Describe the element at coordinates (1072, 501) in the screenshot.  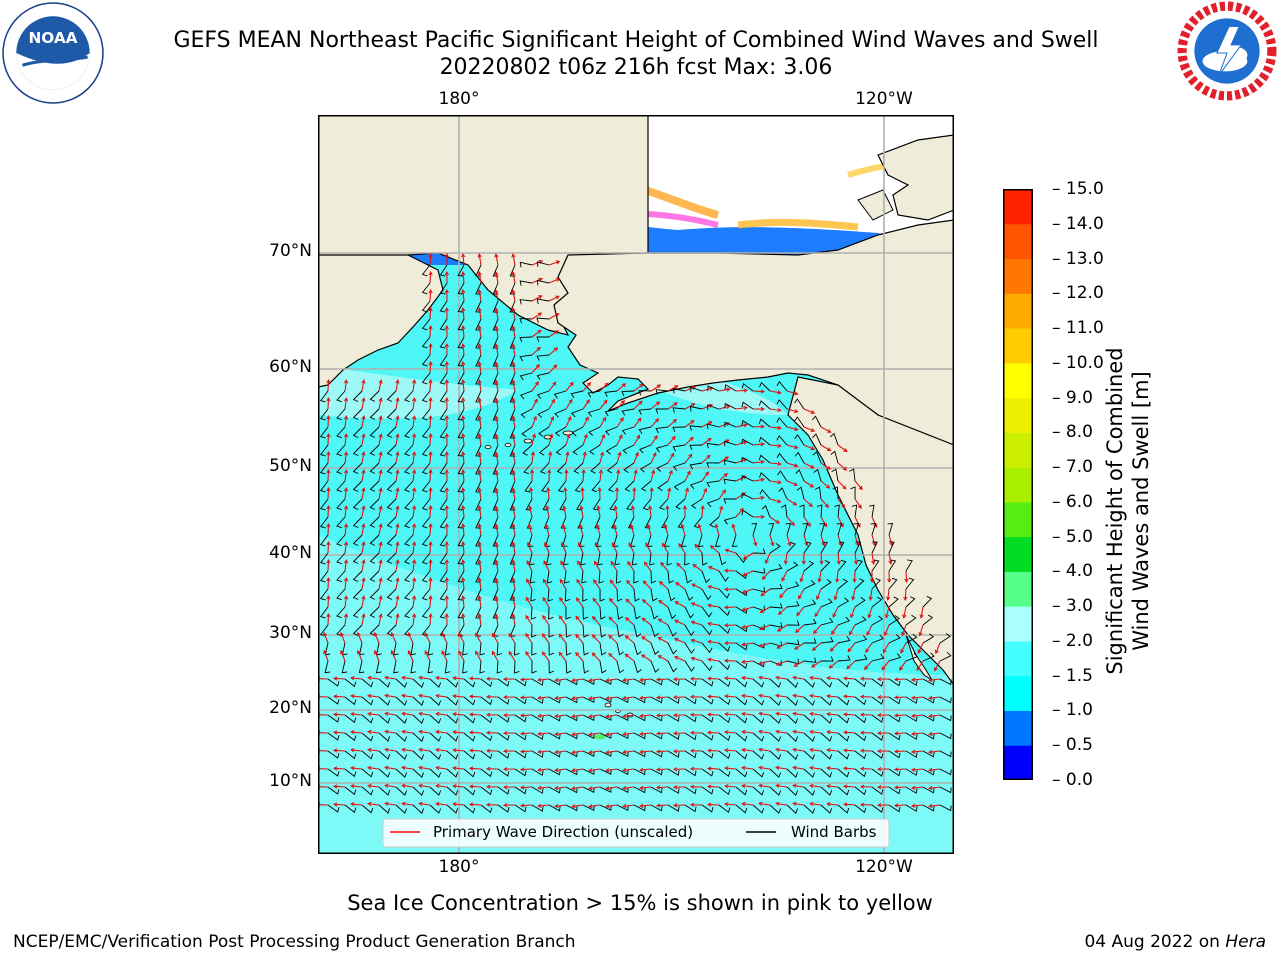
I see `colorbar-tick-label: – 6.0` at that location.